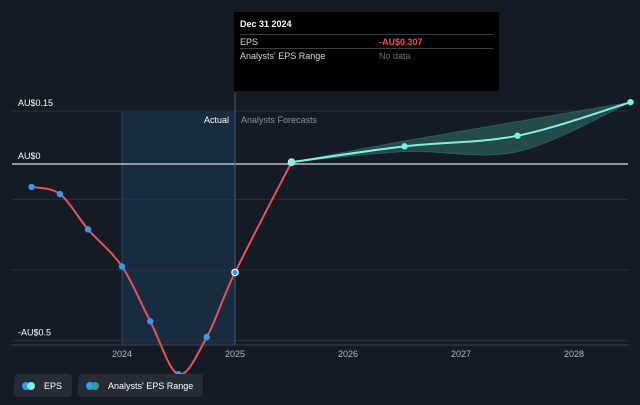 This screenshot has height=405, width=640. What do you see at coordinates (249, 41) in the screenshot?
I see `tooltip-eps-label: EPS` at bounding box center [249, 41].